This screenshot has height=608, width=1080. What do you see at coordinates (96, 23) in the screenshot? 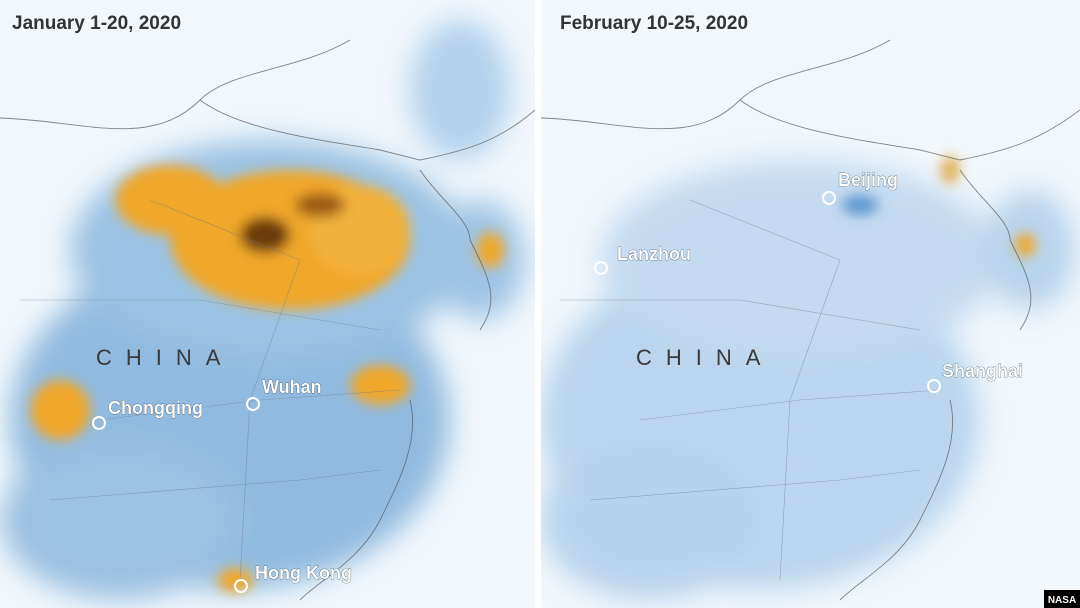
I see `panel-title: January 1-20, 2020` at bounding box center [96, 23].